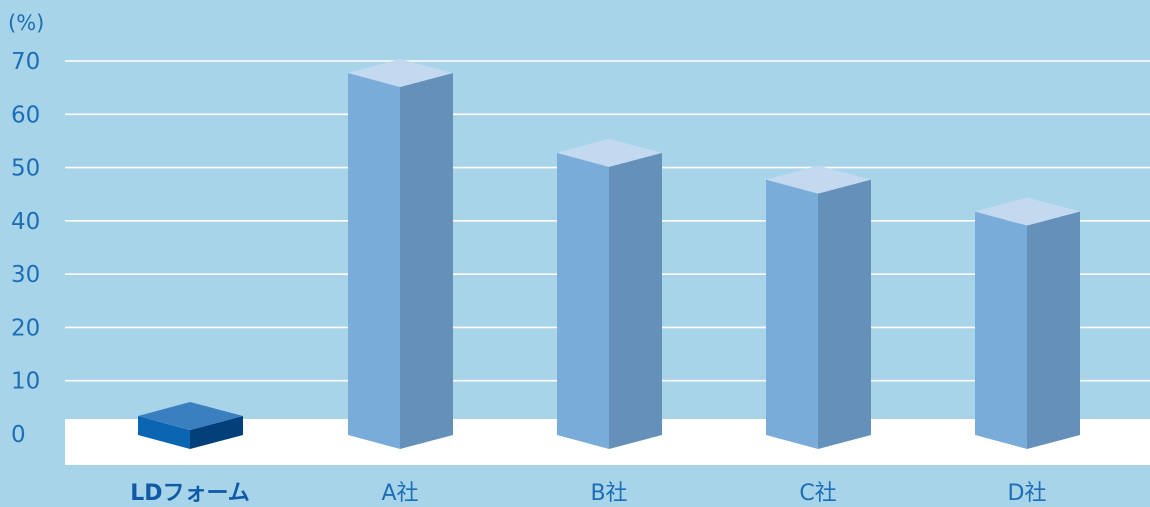 Image resolution: width=1150 pixels, height=507 pixels. I want to click on x-tick-label: D社, so click(1027, 493).